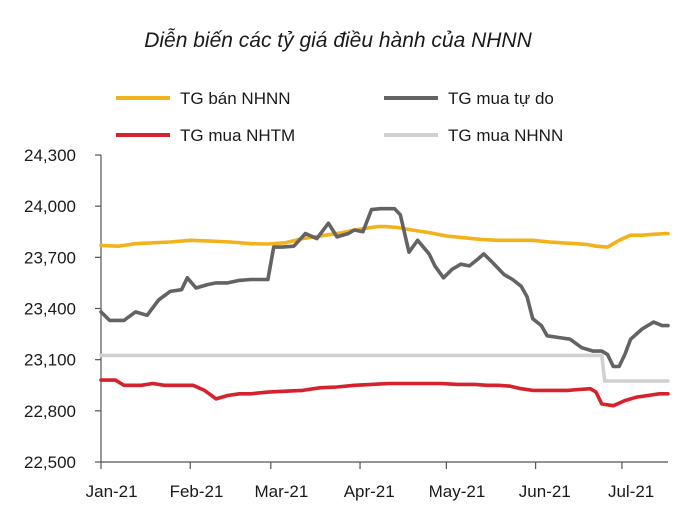  What do you see at coordinates (384, 236) in the screenshot?
I see `series-line-tg-ban-nhnn` at bounding box center [384, 236].